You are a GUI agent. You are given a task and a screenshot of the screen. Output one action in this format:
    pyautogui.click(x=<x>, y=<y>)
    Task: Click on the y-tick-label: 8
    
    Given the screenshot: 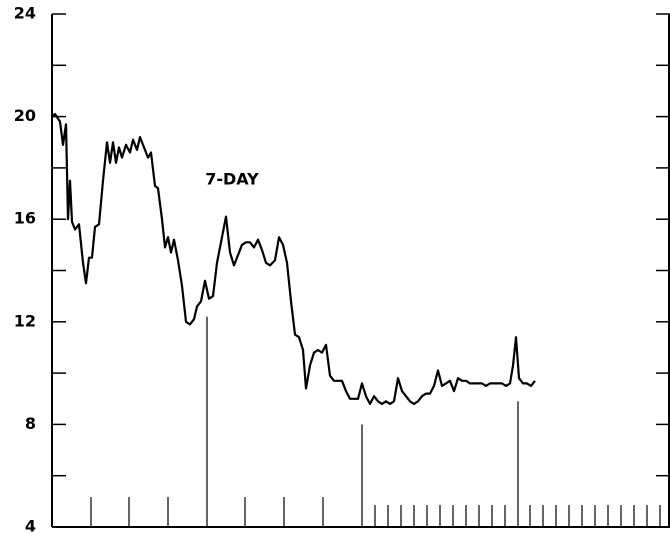 What is the action you would take?
    pyautogui.click(x=30, y=423)
    